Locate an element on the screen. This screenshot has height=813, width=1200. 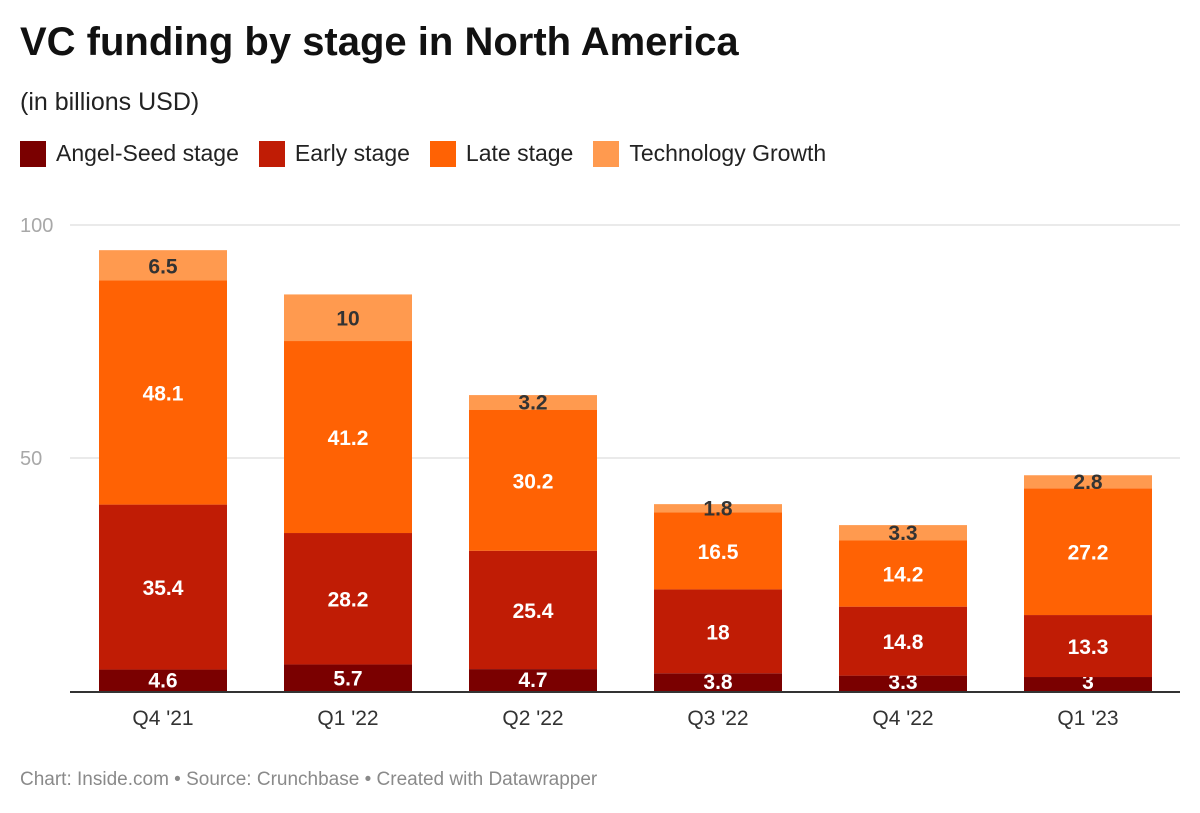
data-label-angel-seed-stage-q1-22: 5.7 is located at coordinates (347, 679).